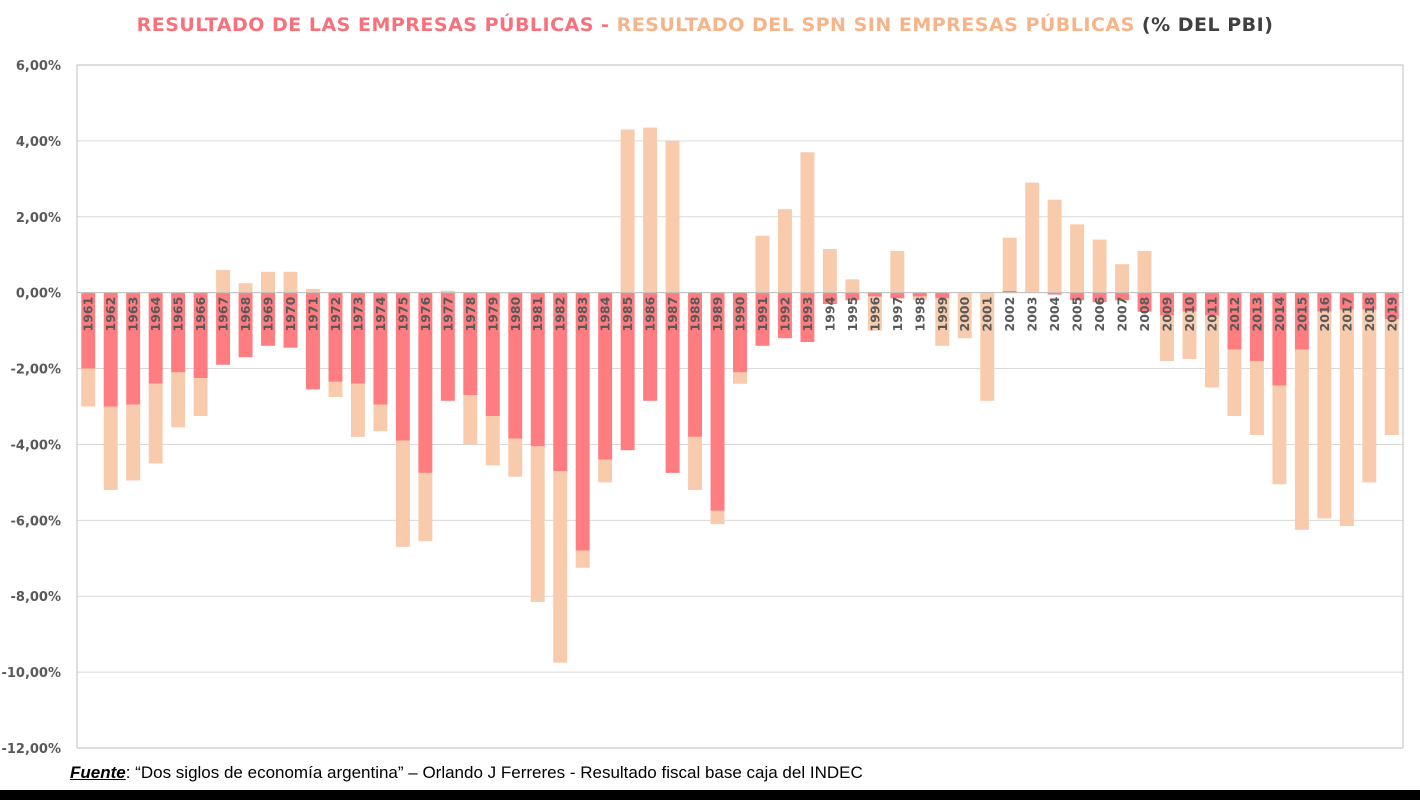 The width and height of the screenshot is (1420, 800). I want to click on x-tick-label: 2001, so click(987, 314).